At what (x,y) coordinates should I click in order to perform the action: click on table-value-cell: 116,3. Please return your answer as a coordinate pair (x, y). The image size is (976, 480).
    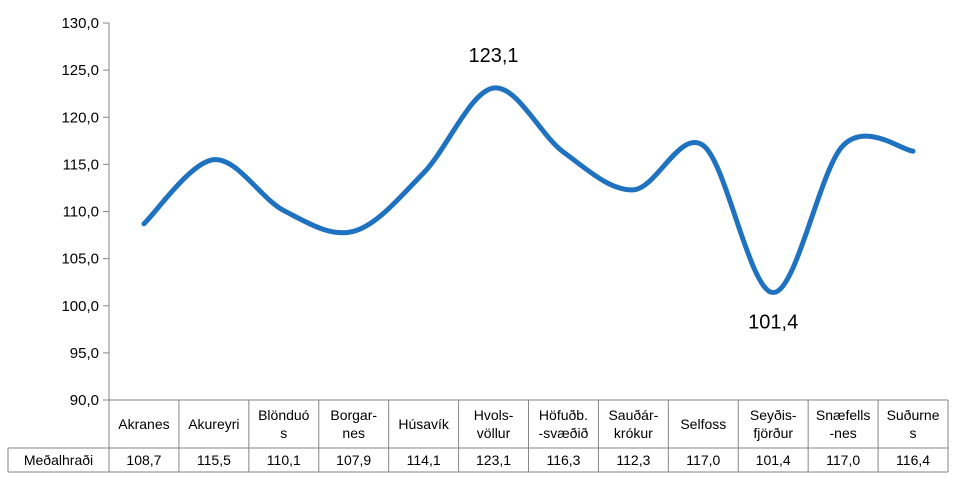
    Looking at the image, I should click on (563, 460).